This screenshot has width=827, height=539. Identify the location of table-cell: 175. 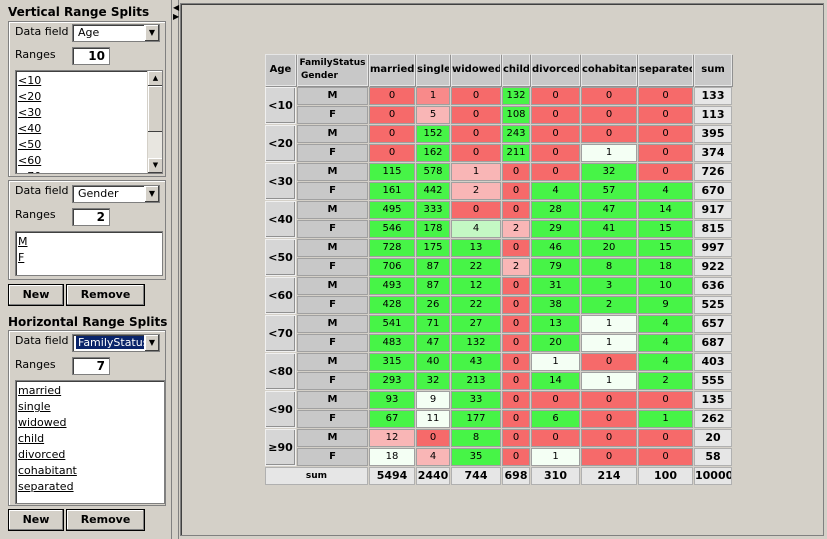
(433, 248).